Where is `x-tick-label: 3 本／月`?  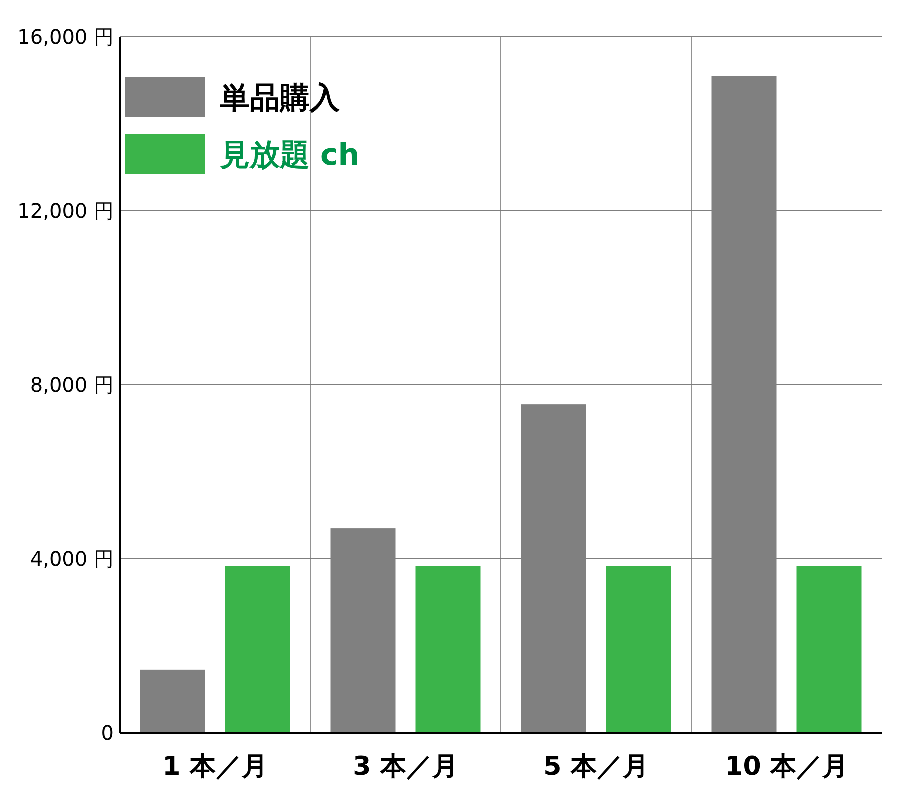
x-tick-label: 3 本／月 is located at coordinates (405, 767).